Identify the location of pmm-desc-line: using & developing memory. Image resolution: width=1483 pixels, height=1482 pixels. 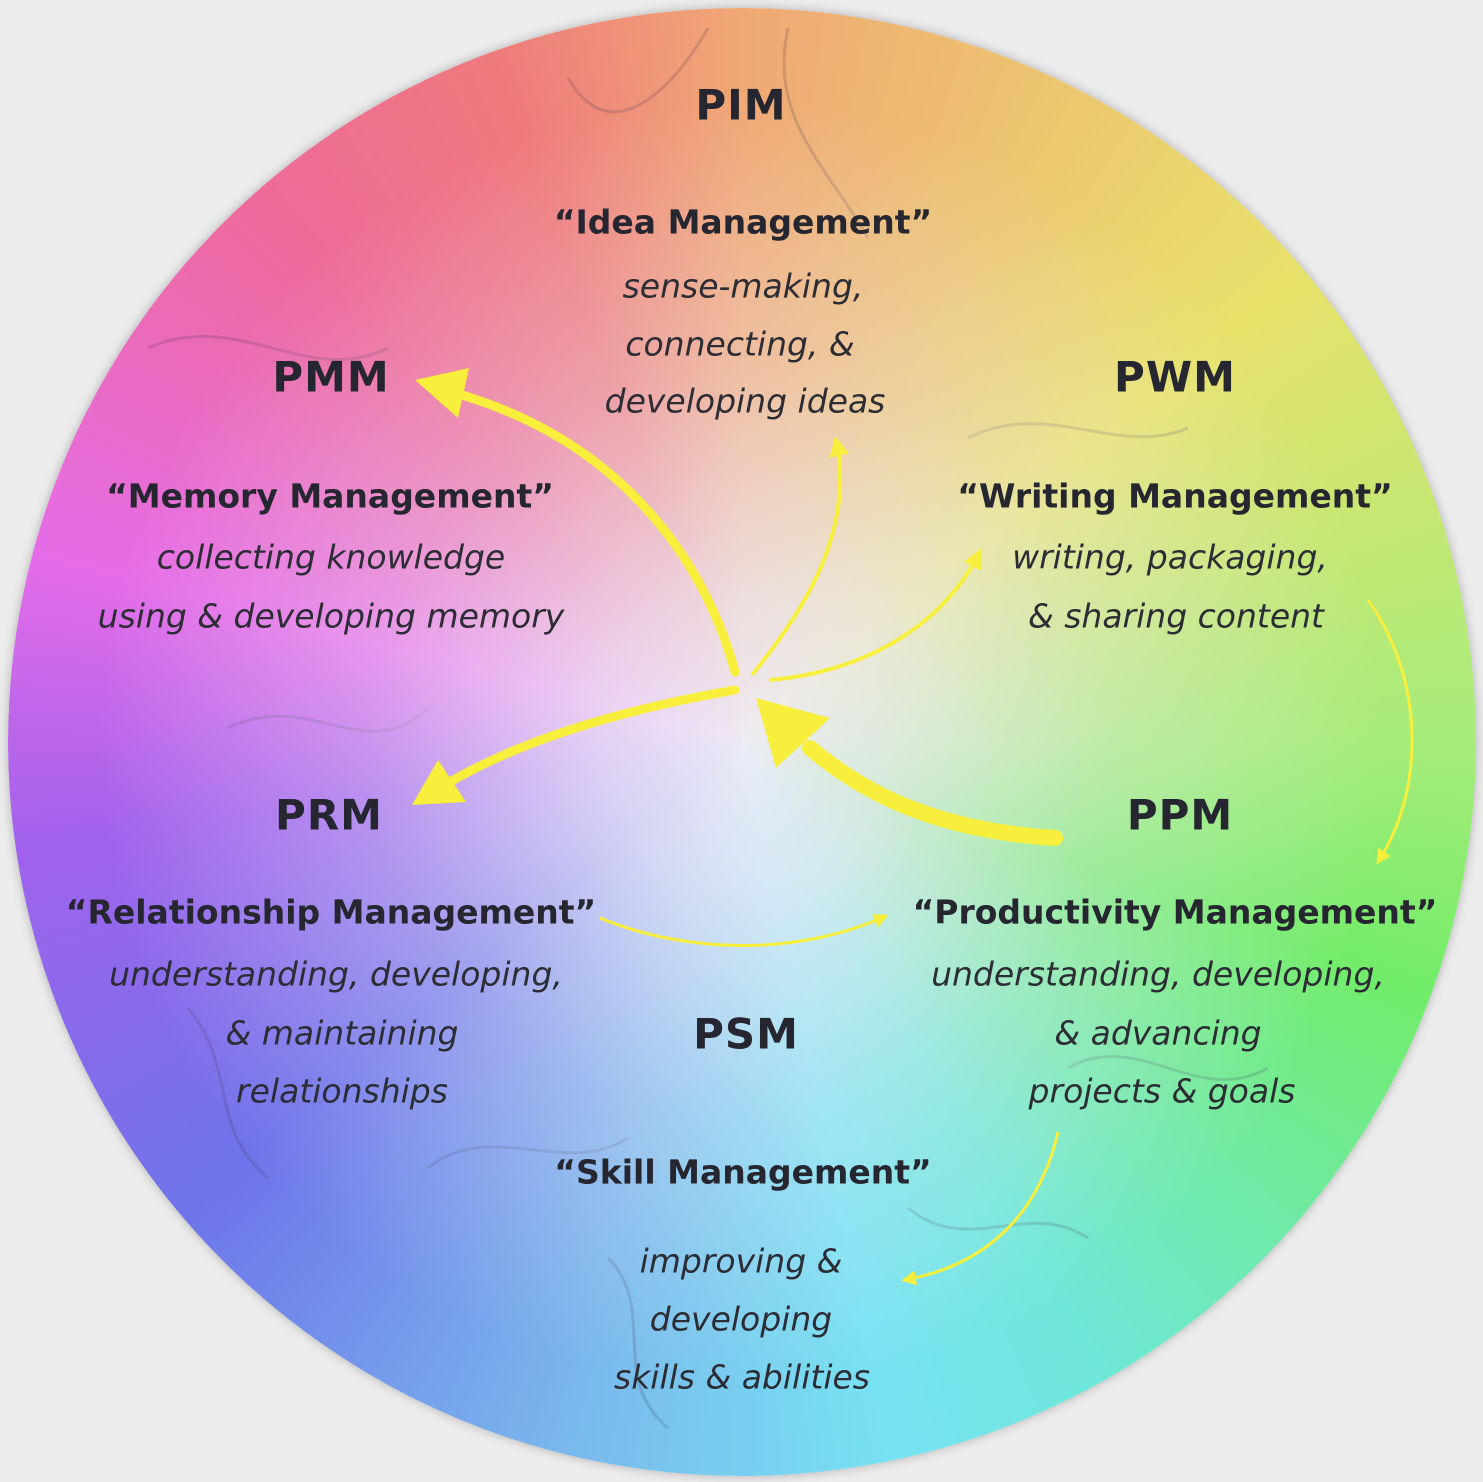
(331, 616).